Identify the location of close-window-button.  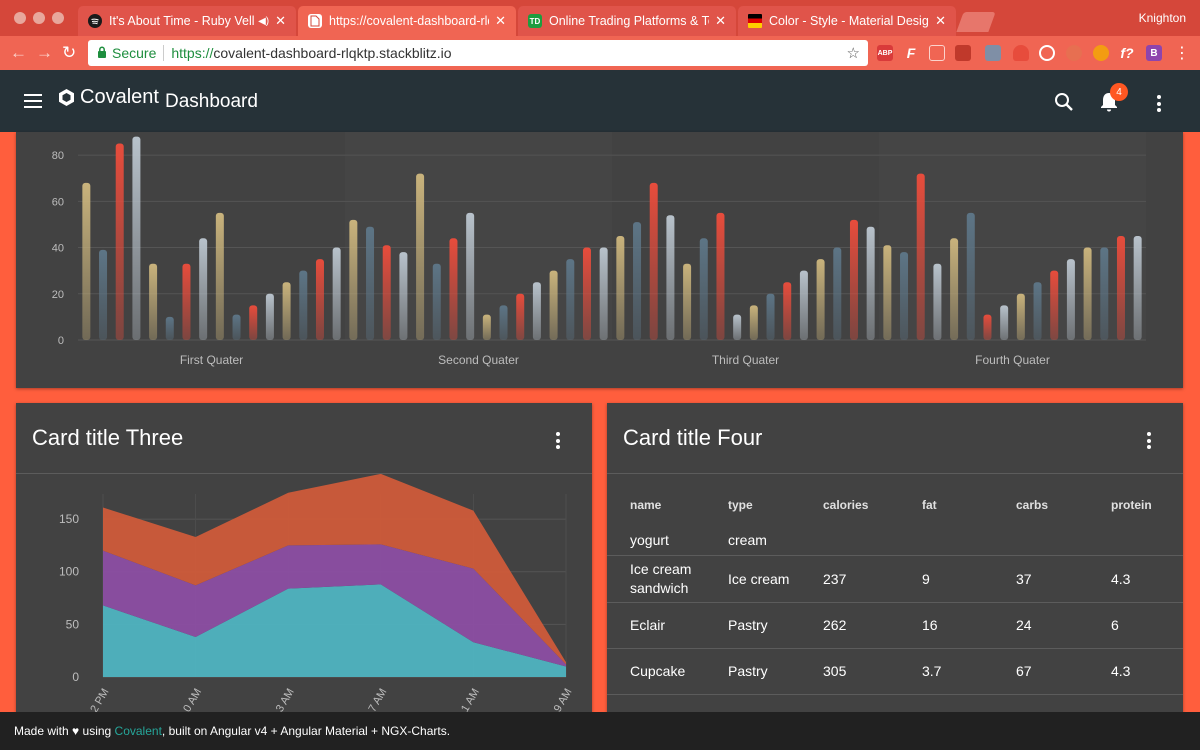
(20, 18).